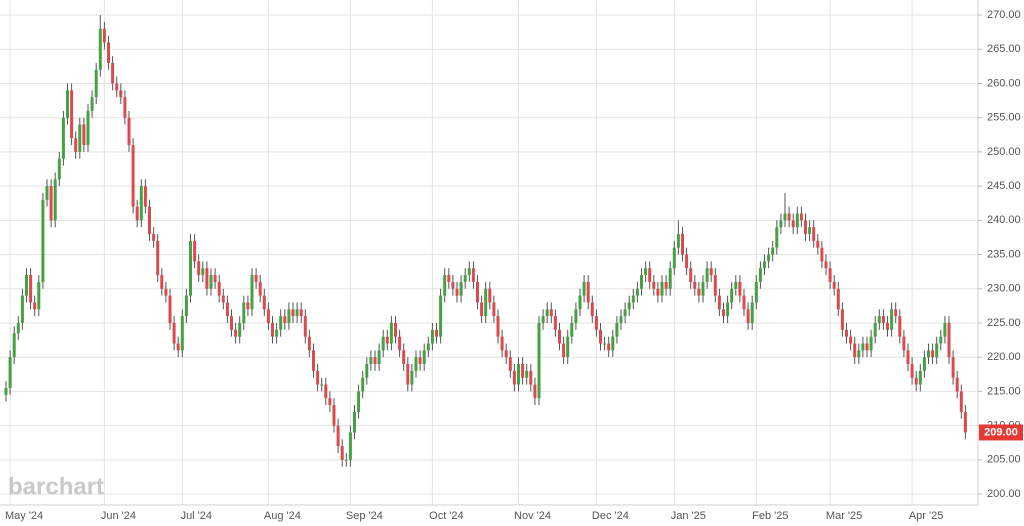 Image resolution: width=1024 pixels, height=526 pixels. Describe the element at coordinates (1004, 323) in the screenshot. I see `y-tick-label: 225.00` at that location.